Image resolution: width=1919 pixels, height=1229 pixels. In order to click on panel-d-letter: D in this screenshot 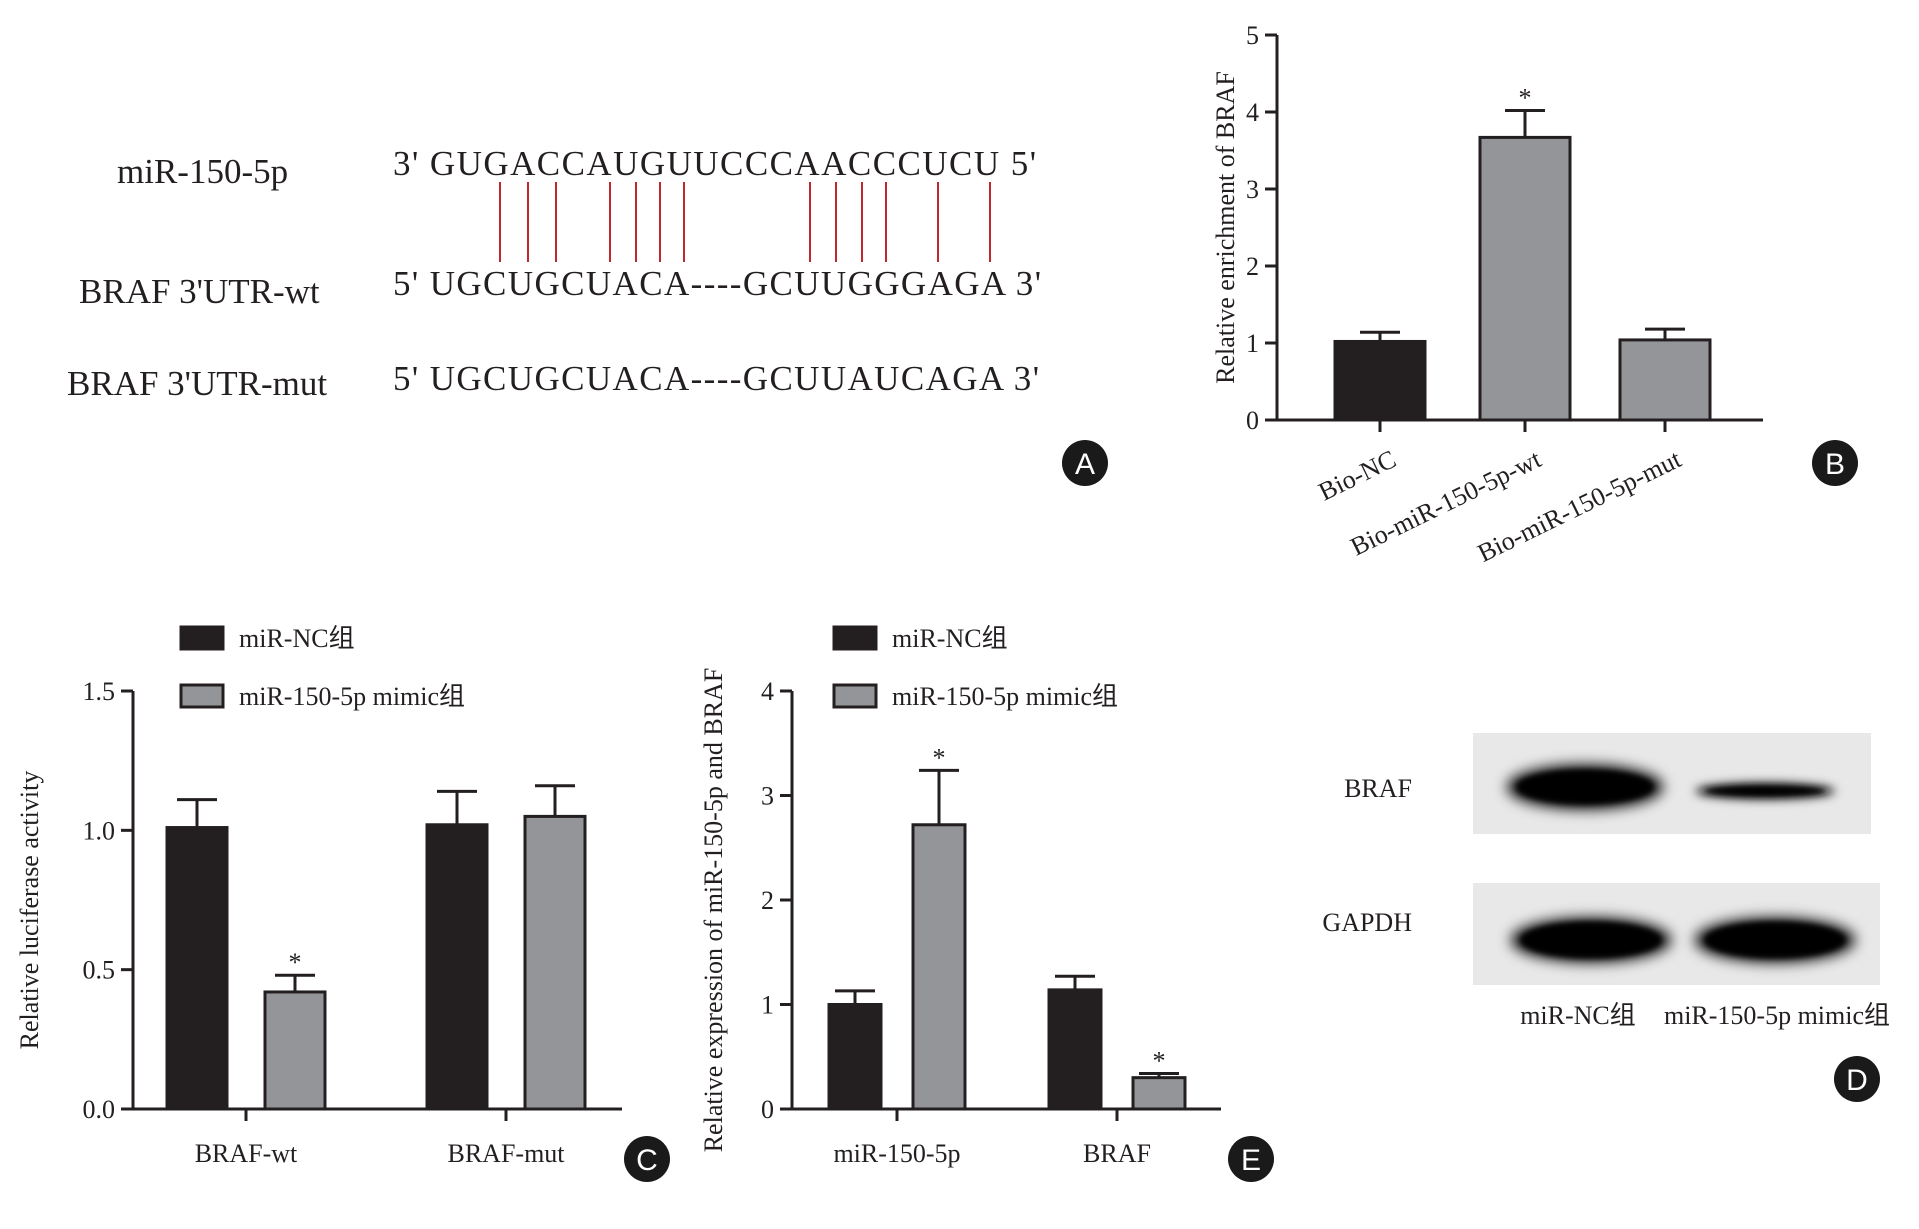, I will do `click(1857, 1080)`.